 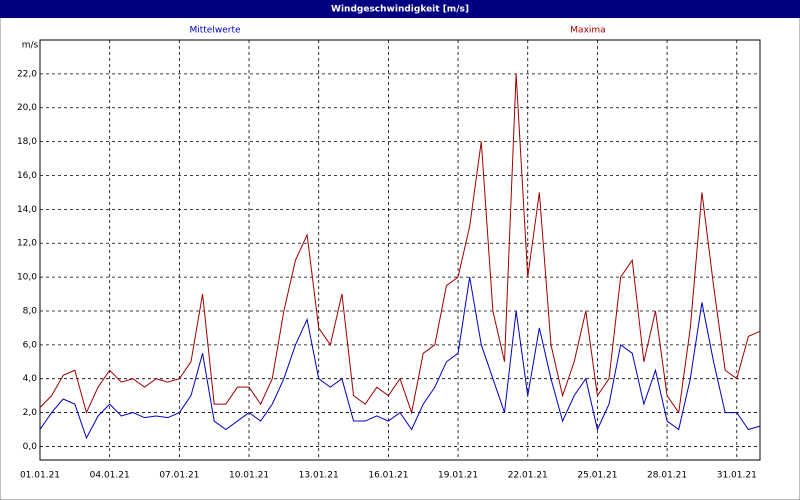 I want to click on y-tick-label: 8,0, so click(x=30, y=311).